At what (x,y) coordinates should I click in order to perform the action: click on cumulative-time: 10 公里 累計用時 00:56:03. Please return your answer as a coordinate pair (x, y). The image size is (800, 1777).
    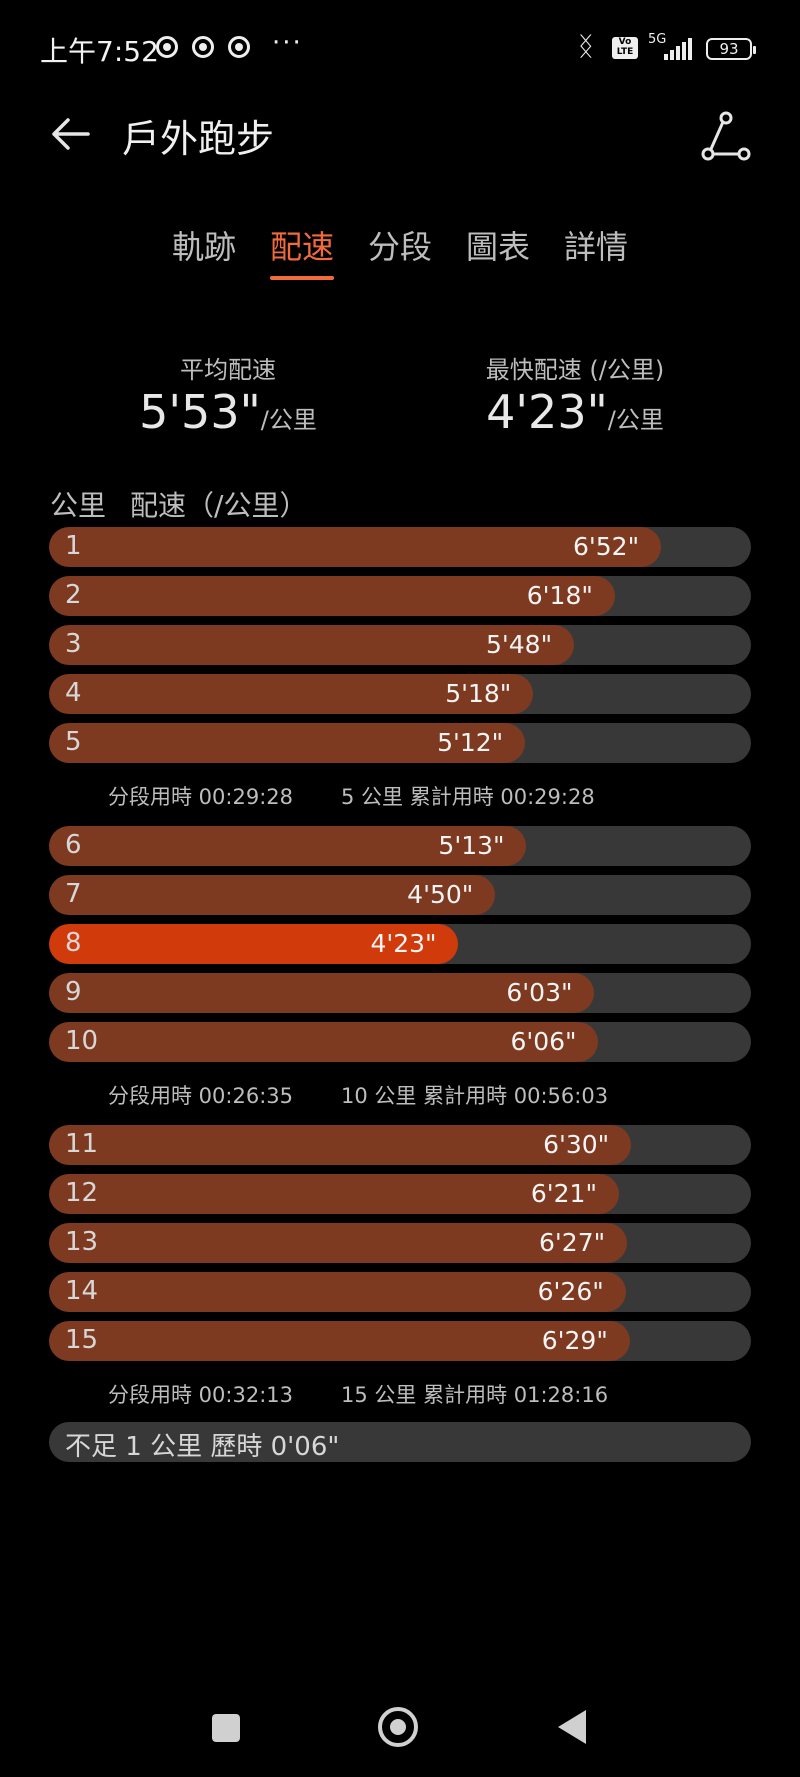
    Looking at the image, I should click on (475, 1096).